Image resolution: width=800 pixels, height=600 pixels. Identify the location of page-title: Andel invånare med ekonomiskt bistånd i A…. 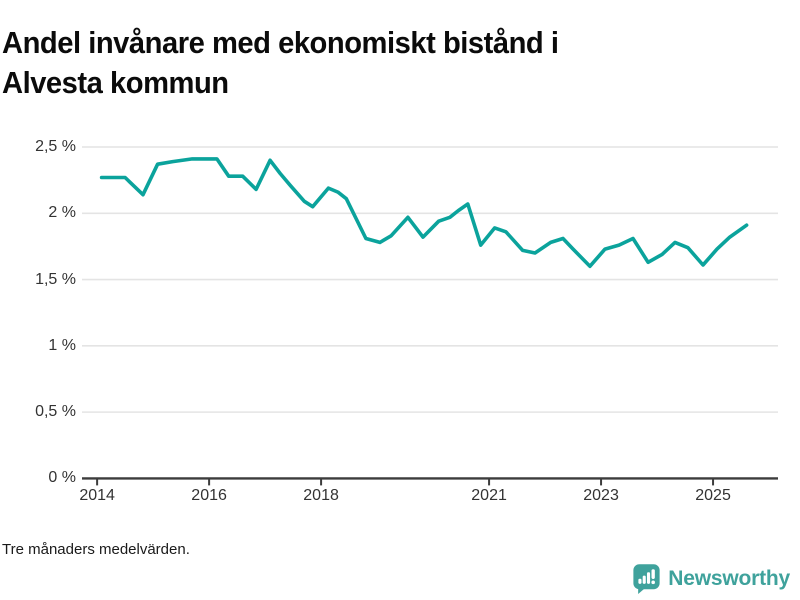
(359, 63).